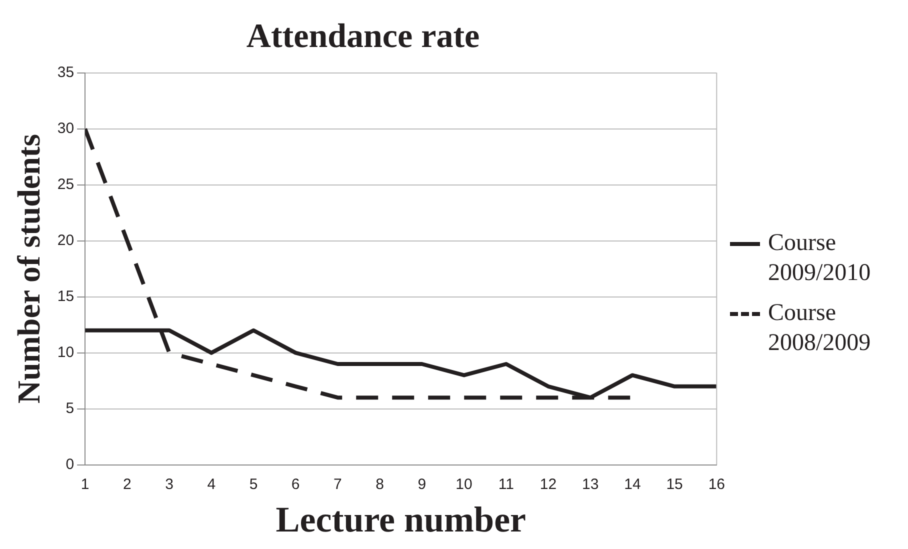 Image resolution: width=908 pixels, height=549 pixels. What do you see at coordinates (338, 484) in the screenshot?
I see `x-tick-label: 7` at bounding box center [338, 484].